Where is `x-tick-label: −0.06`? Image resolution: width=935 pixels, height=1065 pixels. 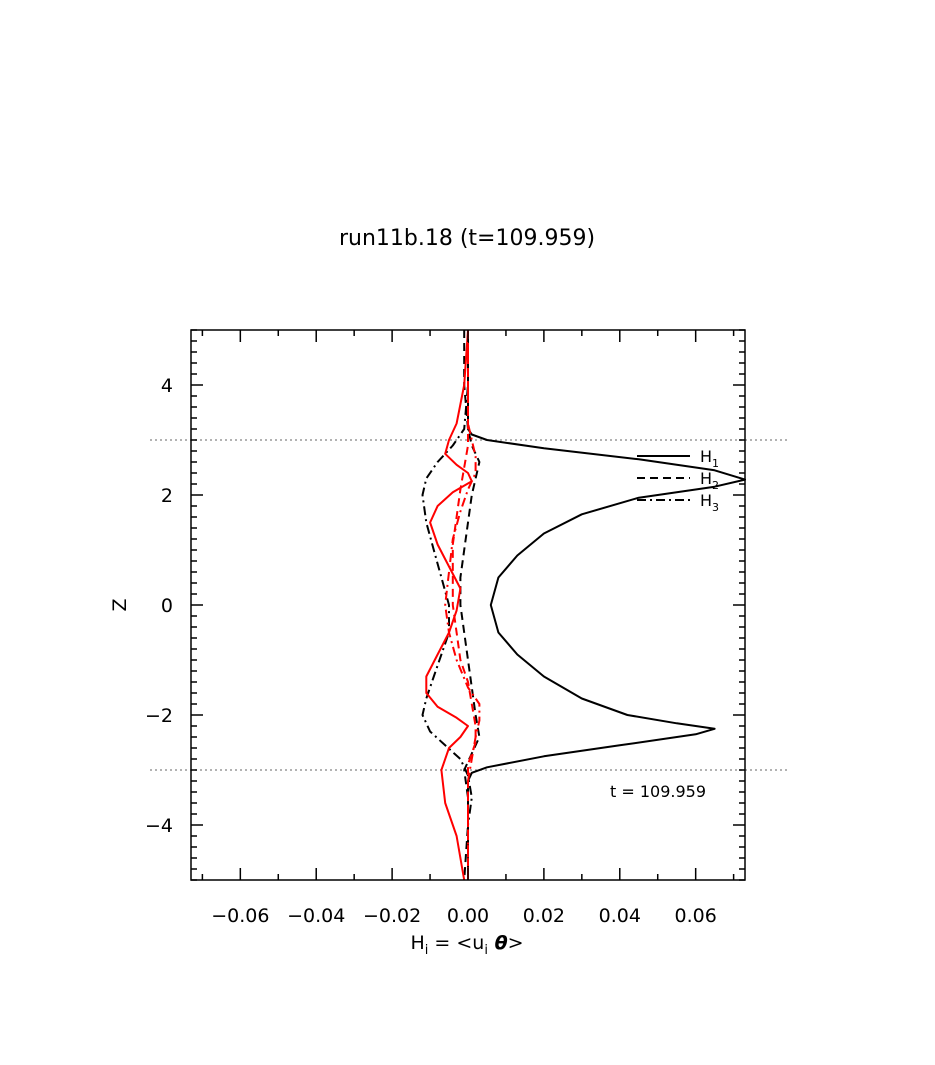 x-tick-label: −0.06 is located at coordinates (240, 916).